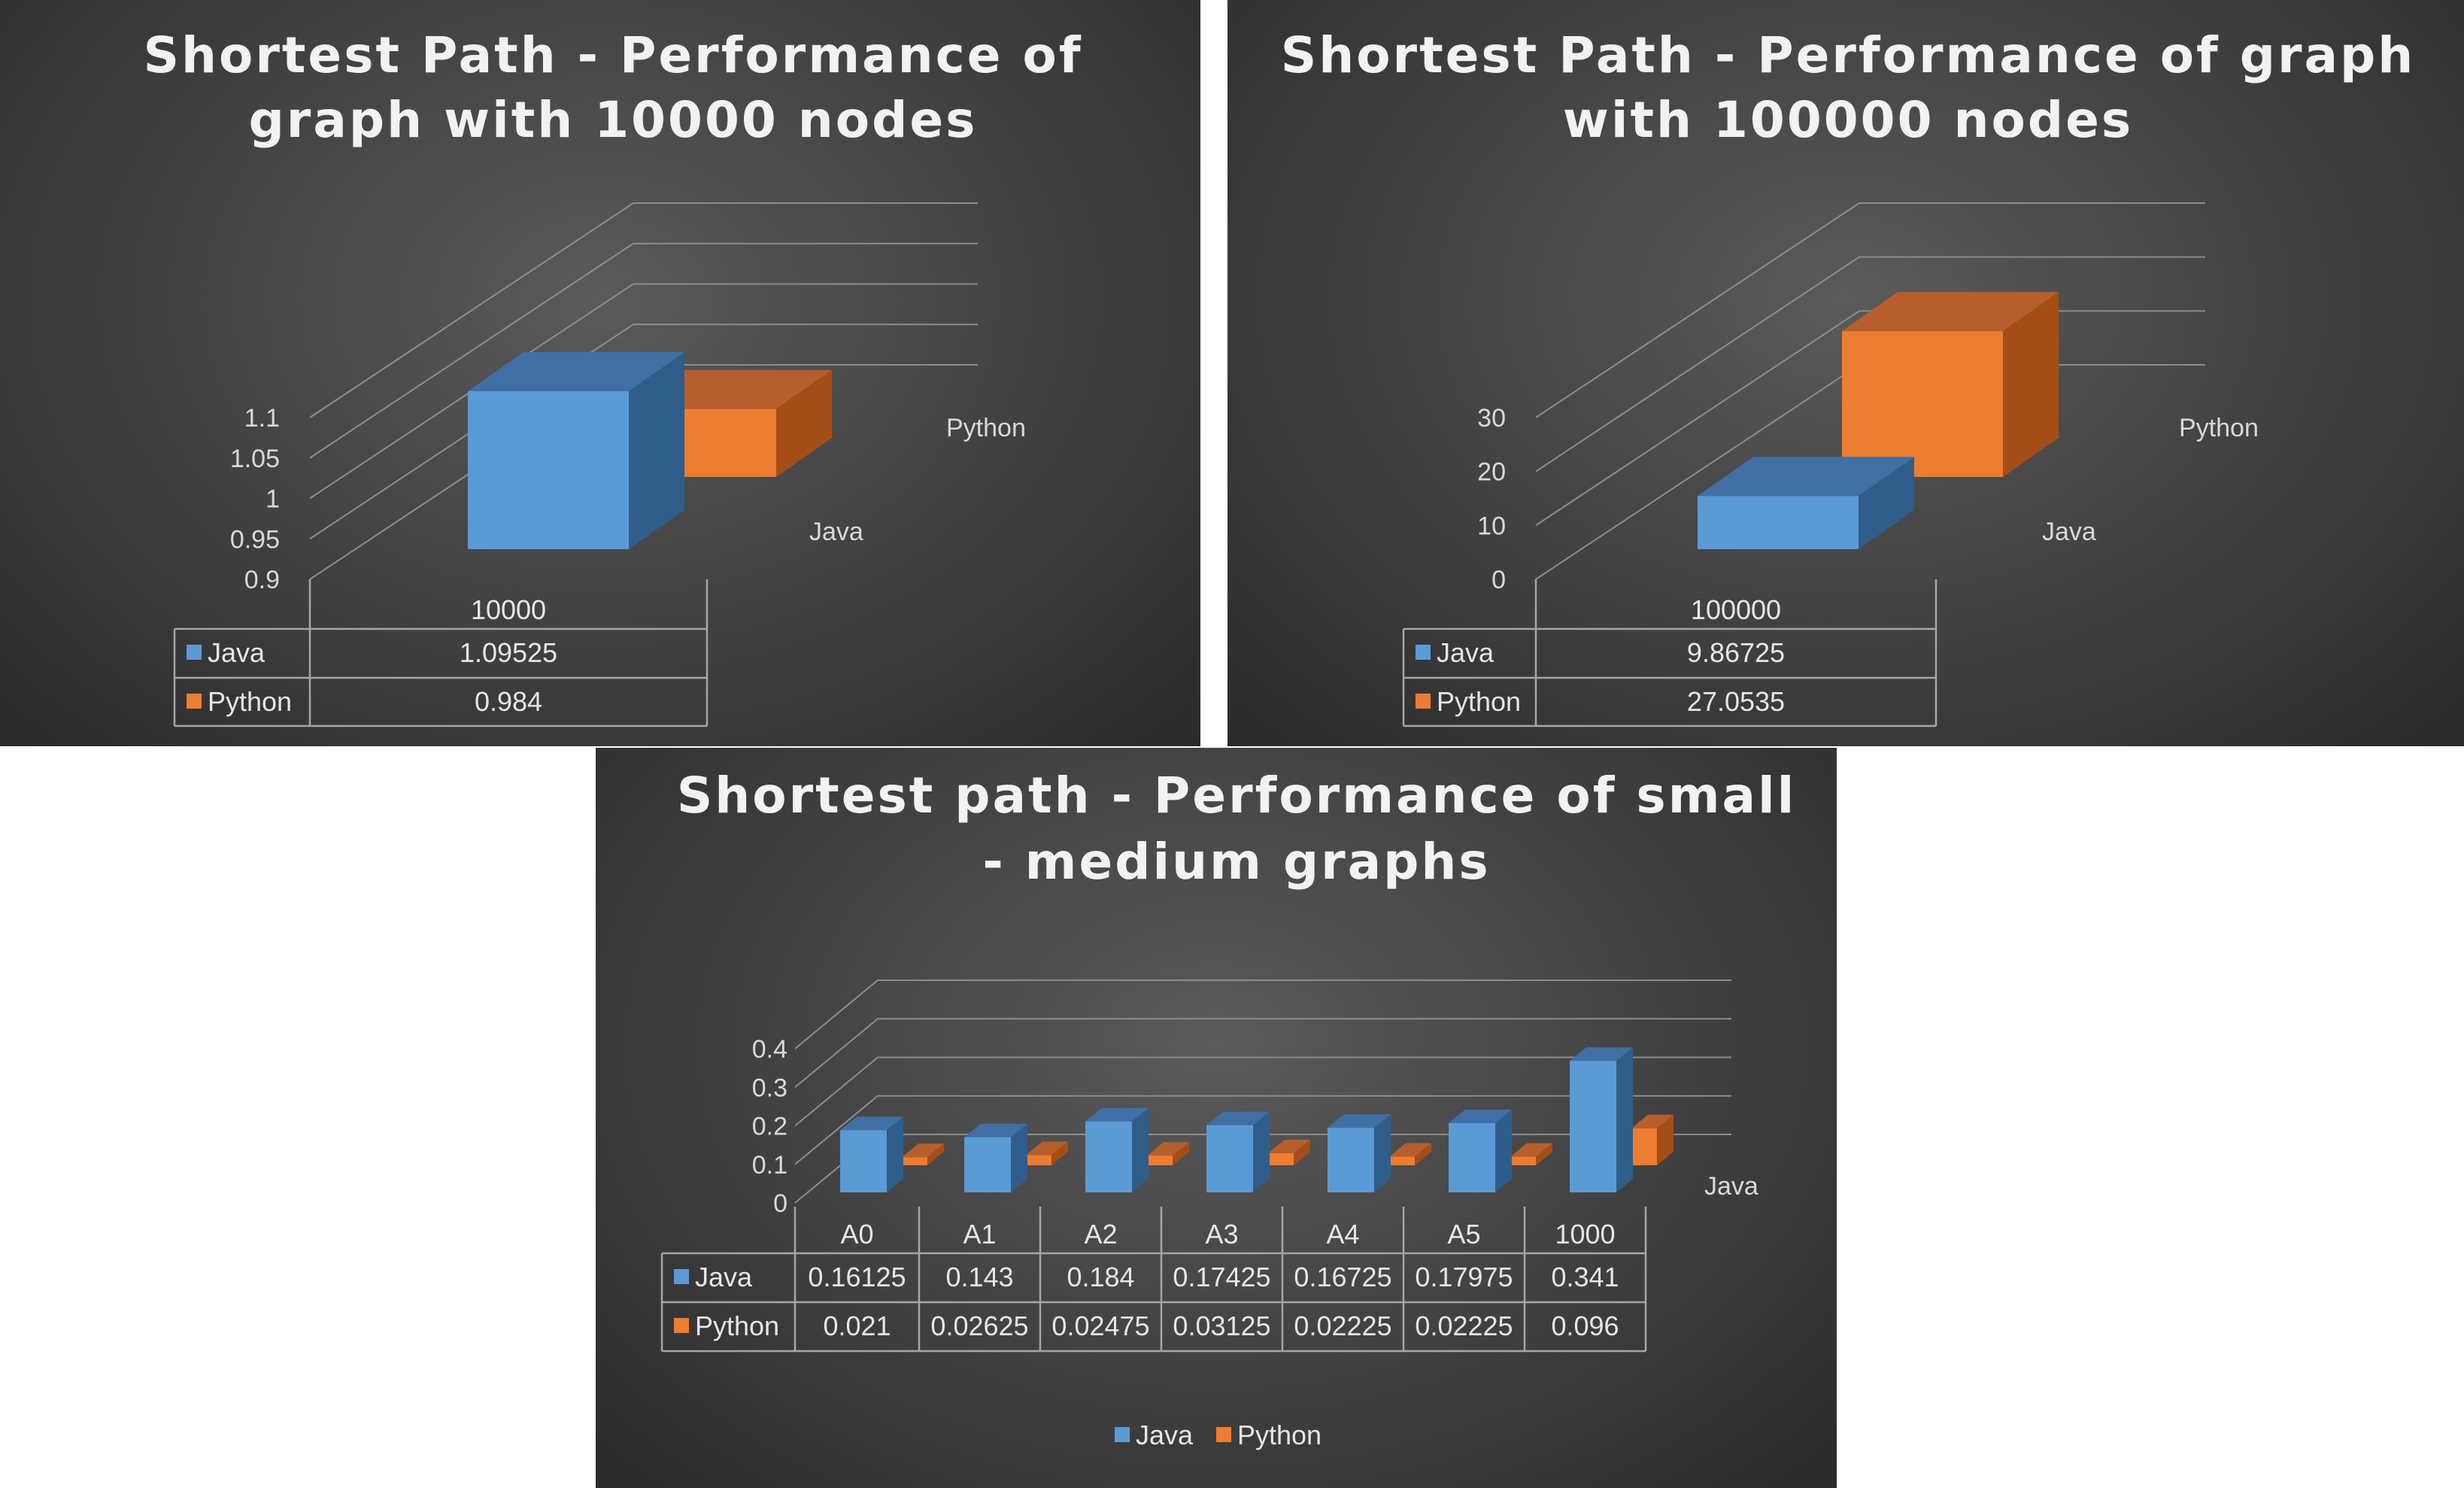 The image size is (2464, 1488). I want to click on category-label: 100000, so click(1736, 609).